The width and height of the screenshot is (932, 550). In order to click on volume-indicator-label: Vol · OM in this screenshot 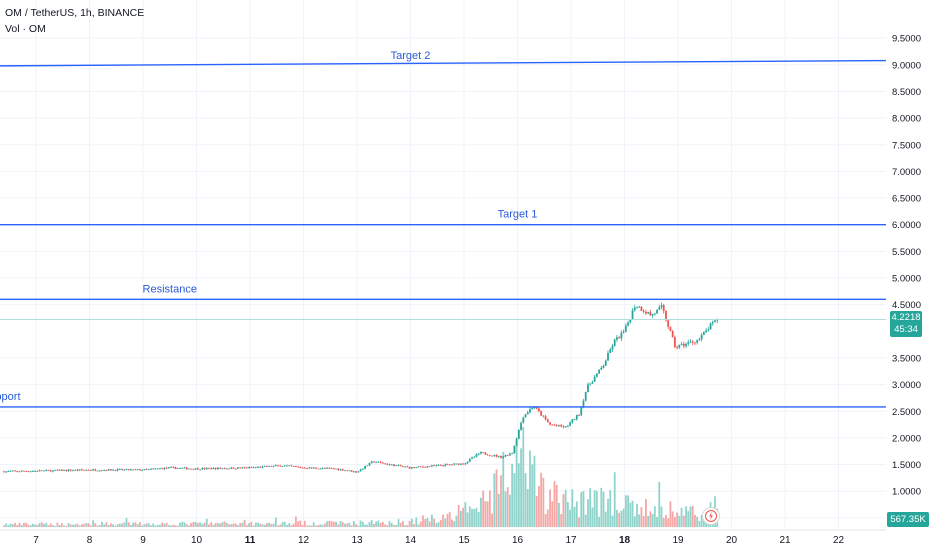, I will do `click(25, 29)`.